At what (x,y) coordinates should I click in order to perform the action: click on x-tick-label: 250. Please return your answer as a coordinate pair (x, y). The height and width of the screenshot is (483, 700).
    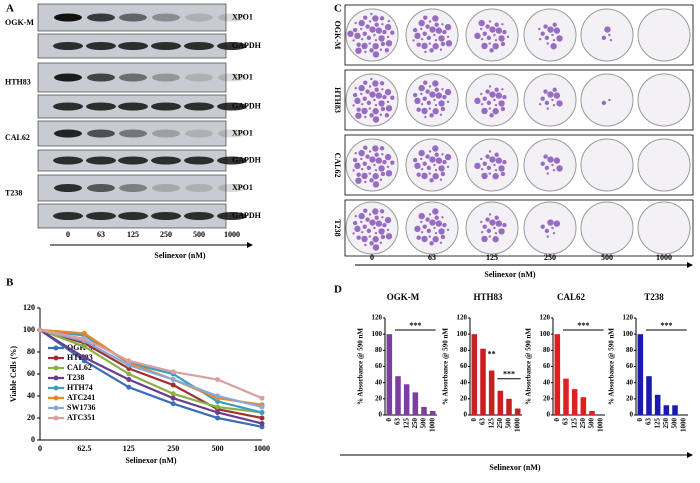
    Looking at the image, I should click on (583, 423).